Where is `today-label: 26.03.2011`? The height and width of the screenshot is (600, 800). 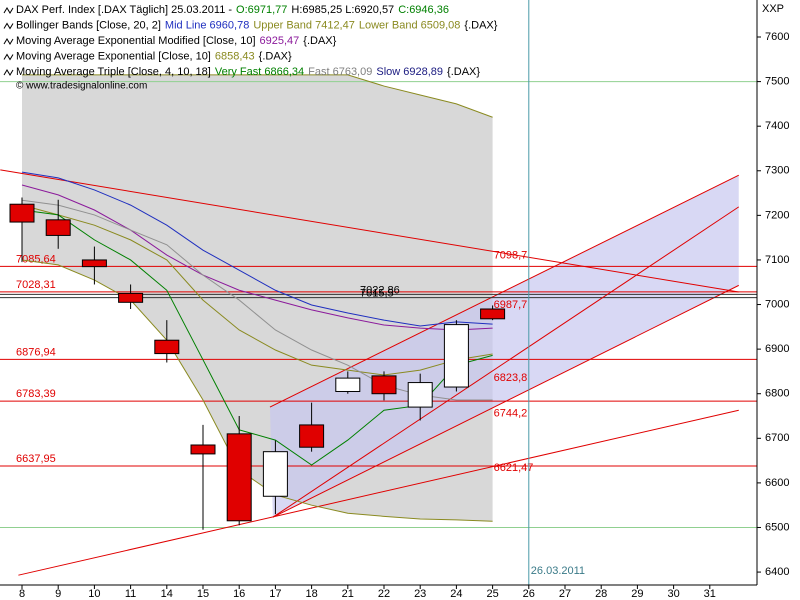 today-label: 26.03.2011 is located at coordinates (558, 571).